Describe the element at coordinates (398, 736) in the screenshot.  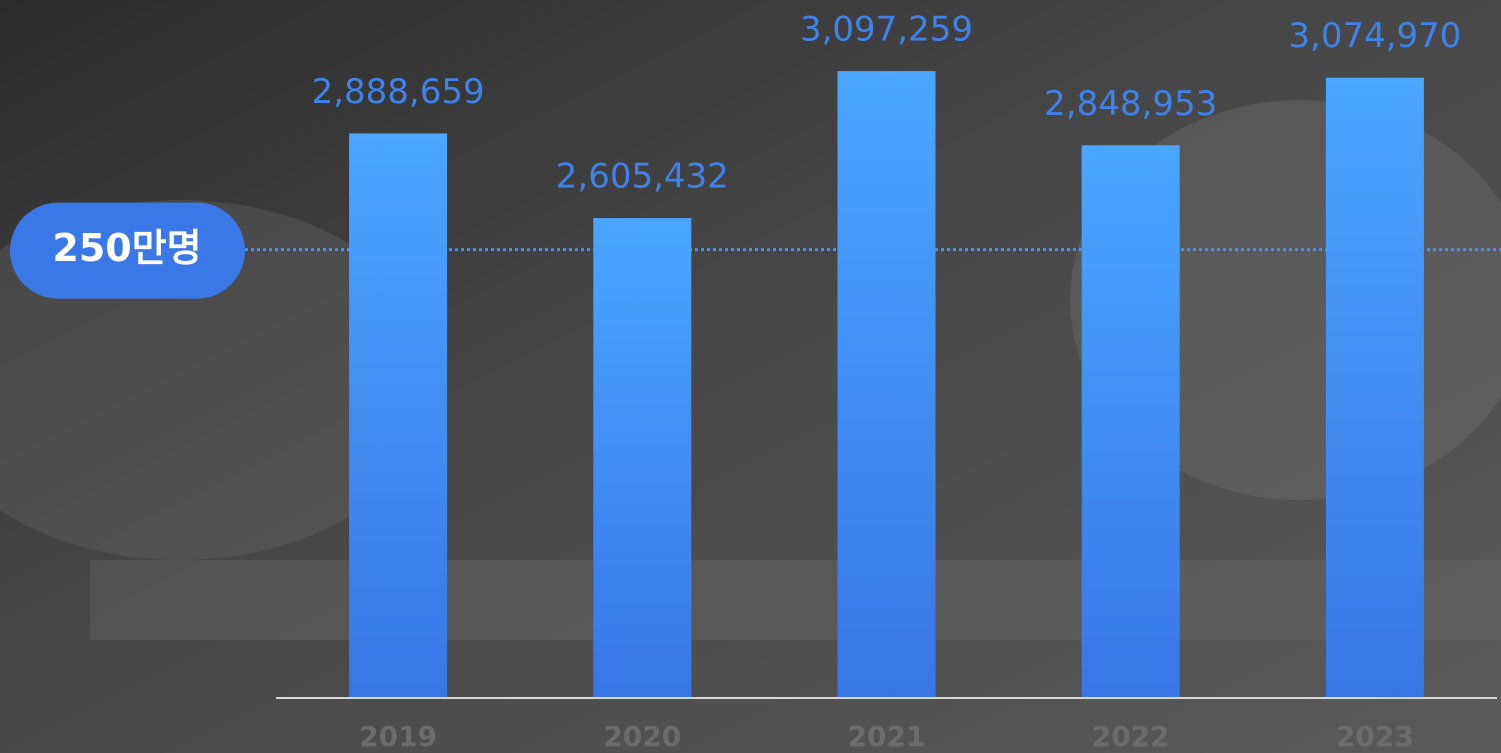
I see `x-tick-label: 2019` at that location.